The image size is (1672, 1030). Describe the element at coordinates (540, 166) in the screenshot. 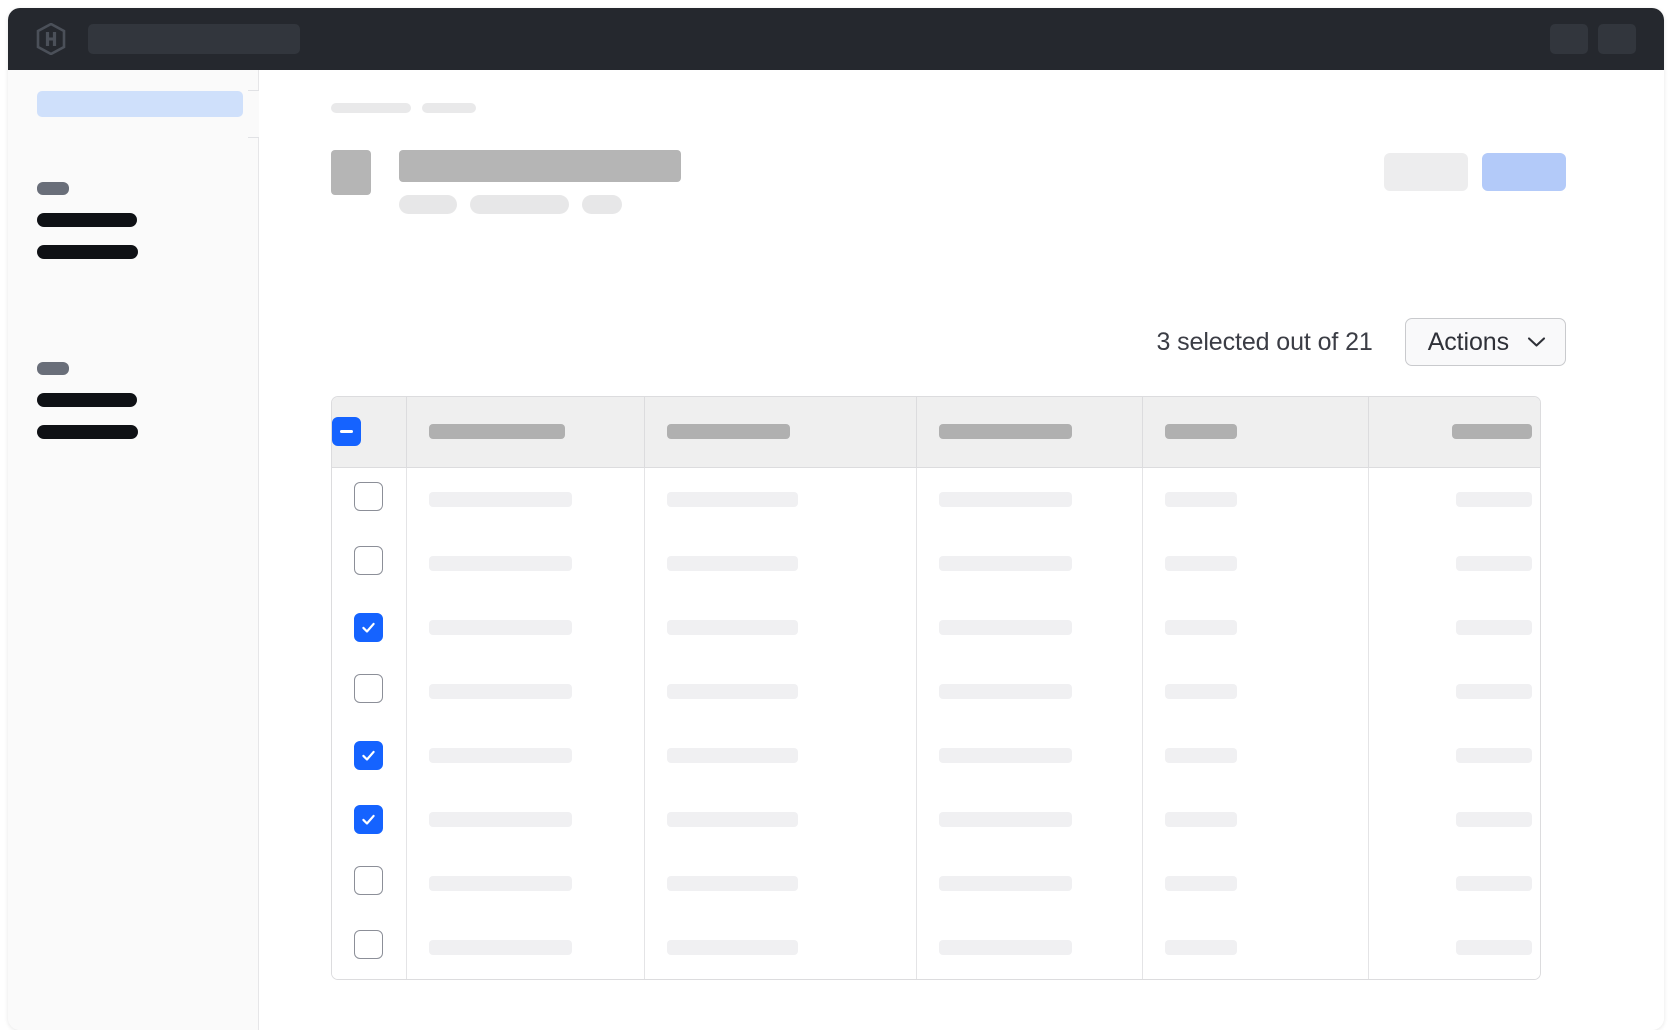

I see `page-title` at that location.